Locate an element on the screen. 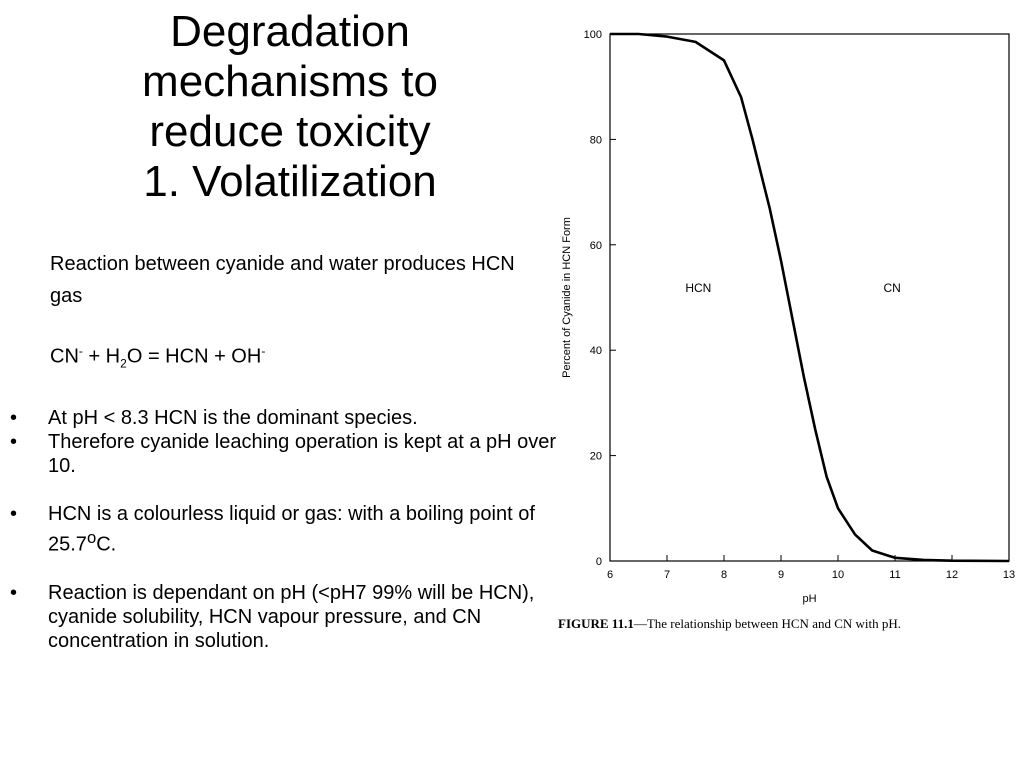 This screenshot has height=768, width=1024. eq-cn-sup: - is located at coordinates (80, 351).